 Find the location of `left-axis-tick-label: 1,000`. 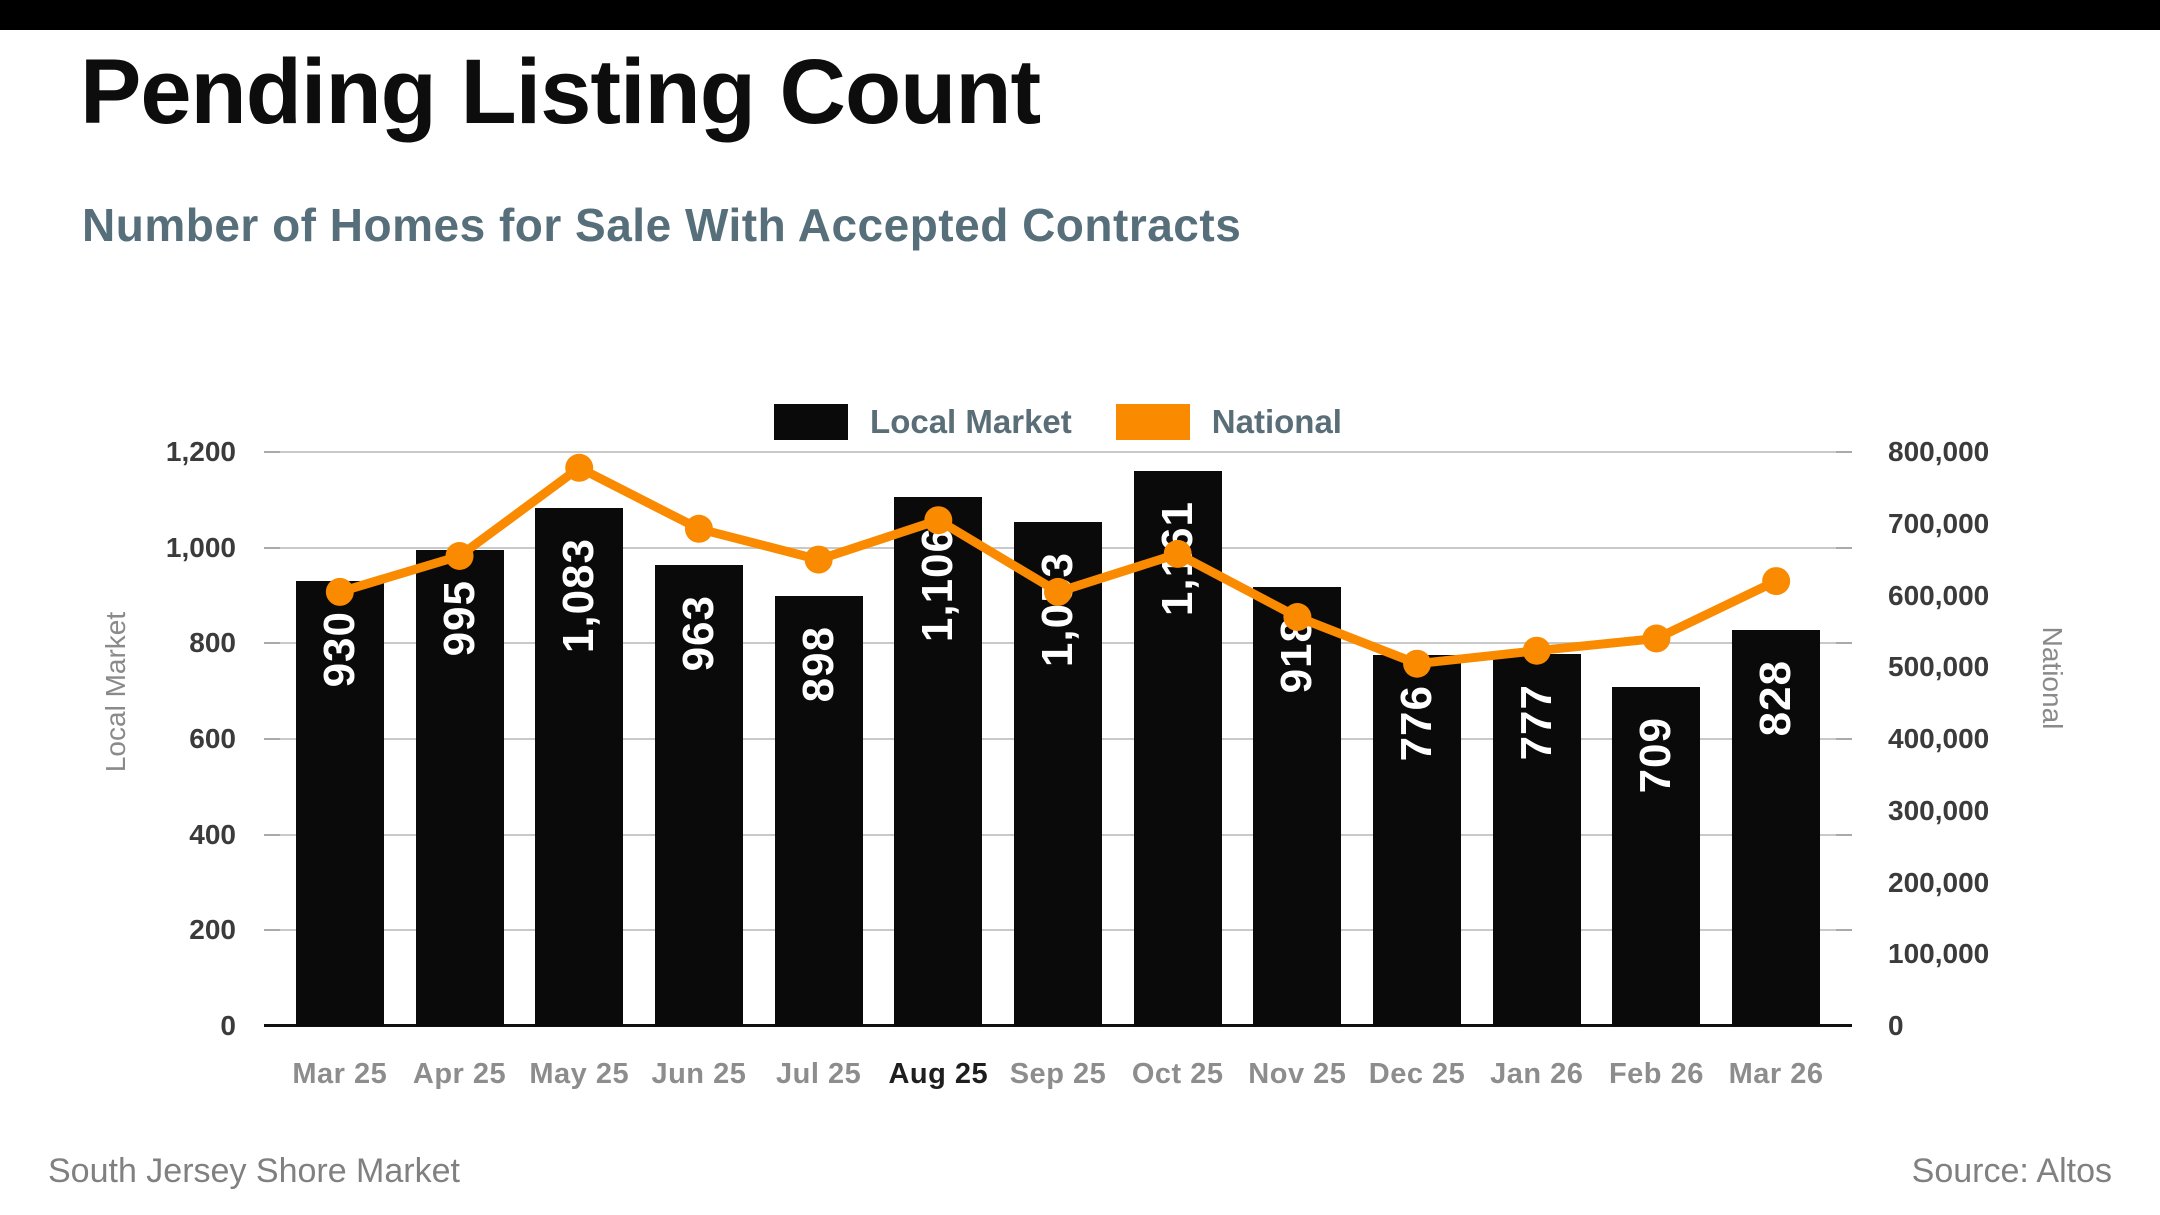

left-axis-tick-label: 1,000 is located at coordinates (200, 547).